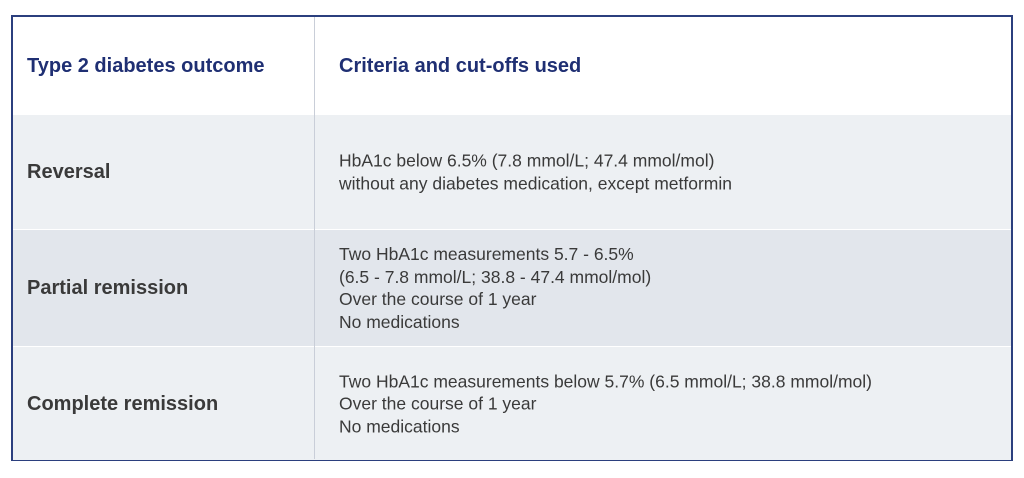 The height and width of the screenshot is (478, 1024). What do you see at coordinates (123, 403) in the screenshot?
I see `outcome-label-complete-remission: Complete remission` at bounding box center [123, 403].